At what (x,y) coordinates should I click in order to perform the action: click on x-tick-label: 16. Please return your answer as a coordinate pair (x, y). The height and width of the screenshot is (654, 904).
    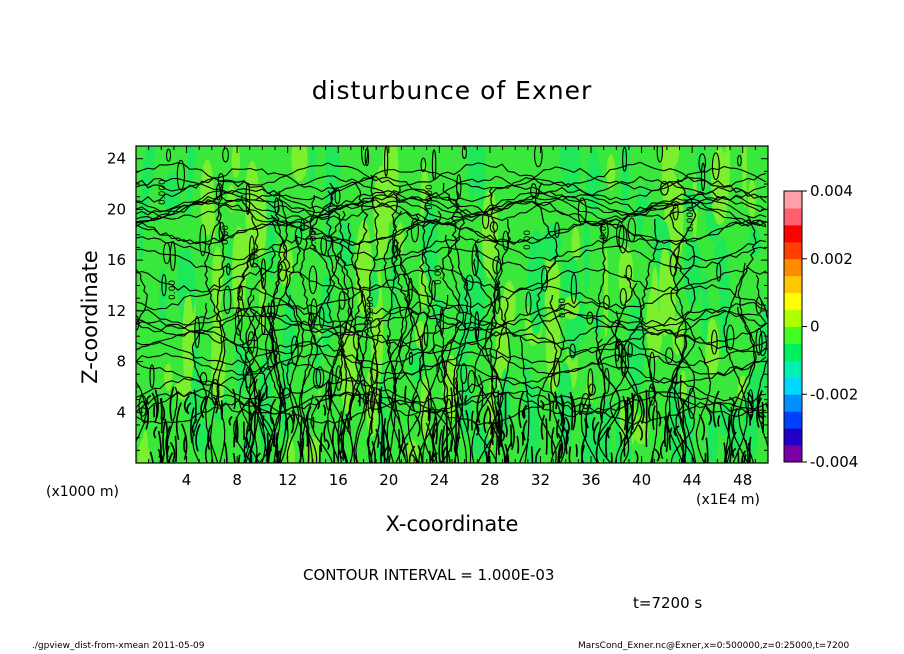
    Looking at the image, I should click on (338, 480).